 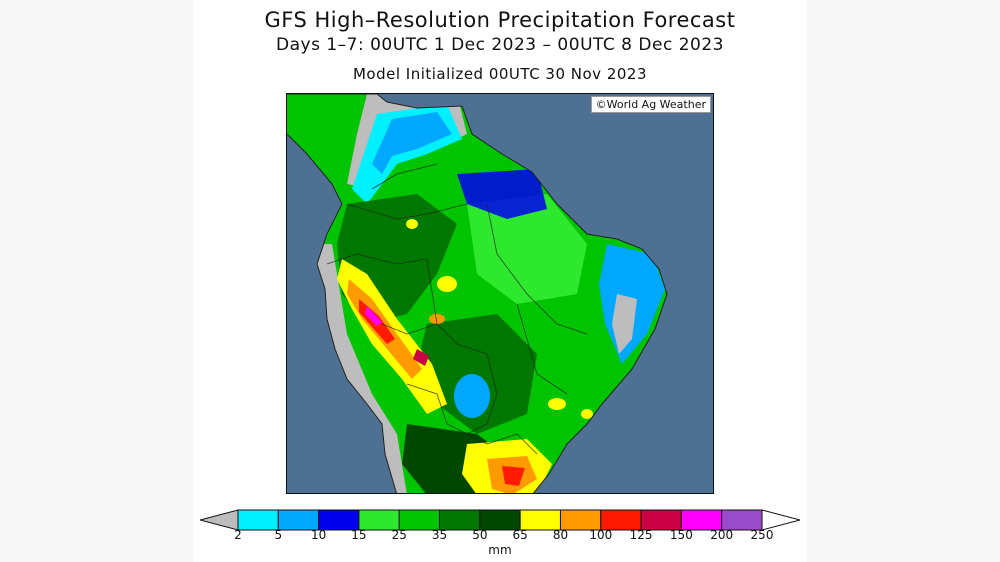 I want to click on northeast-blue-band, so click(x=502, y=194).